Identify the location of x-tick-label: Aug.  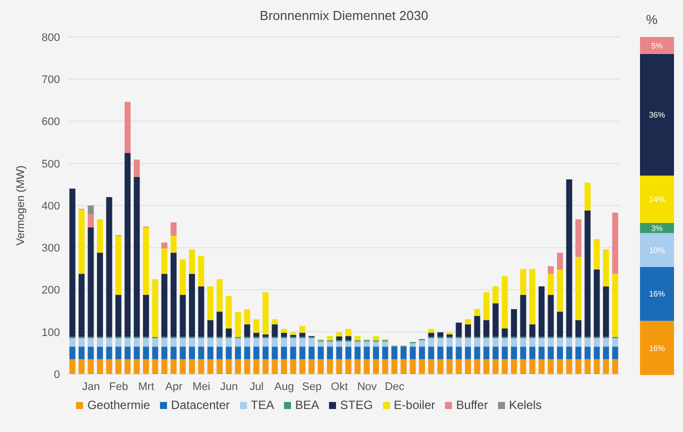
(284, 386).